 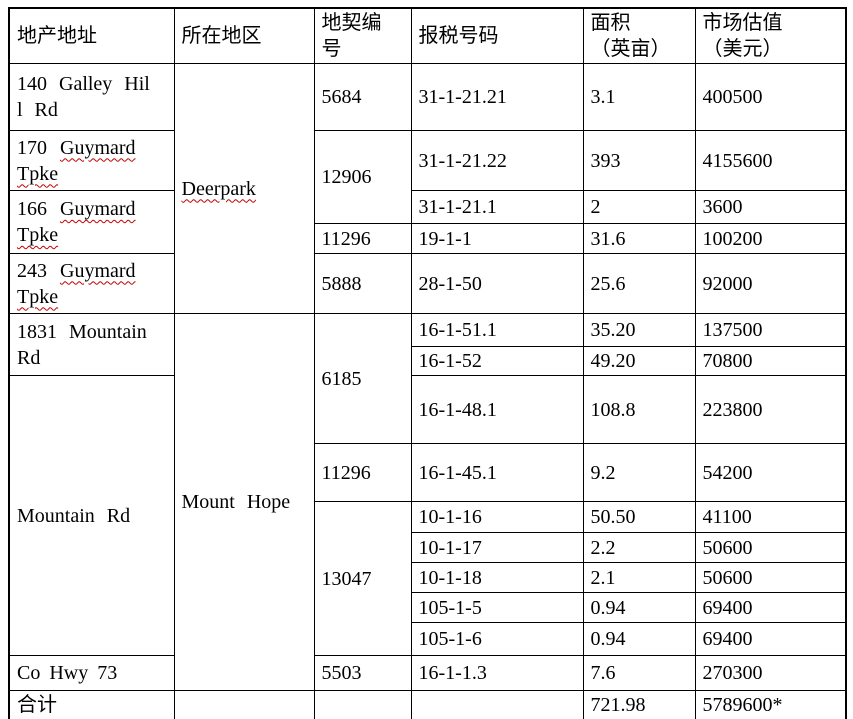 I want to click on tax-cell: 31-1-21.1, so click(x=497, y=207).